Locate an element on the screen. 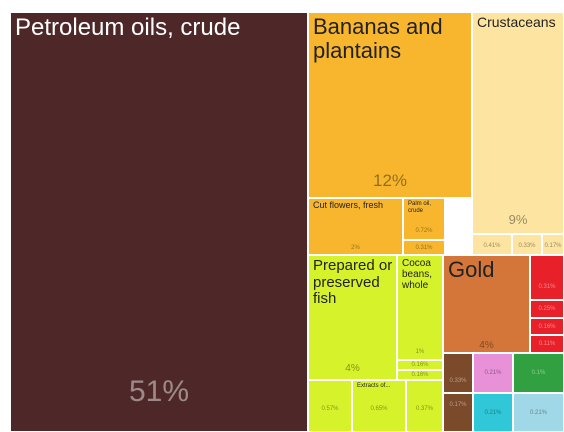 This screenshot has width=564, height=432. tile-label: Cocoa beans, whole is located at coordinates (417, 274).